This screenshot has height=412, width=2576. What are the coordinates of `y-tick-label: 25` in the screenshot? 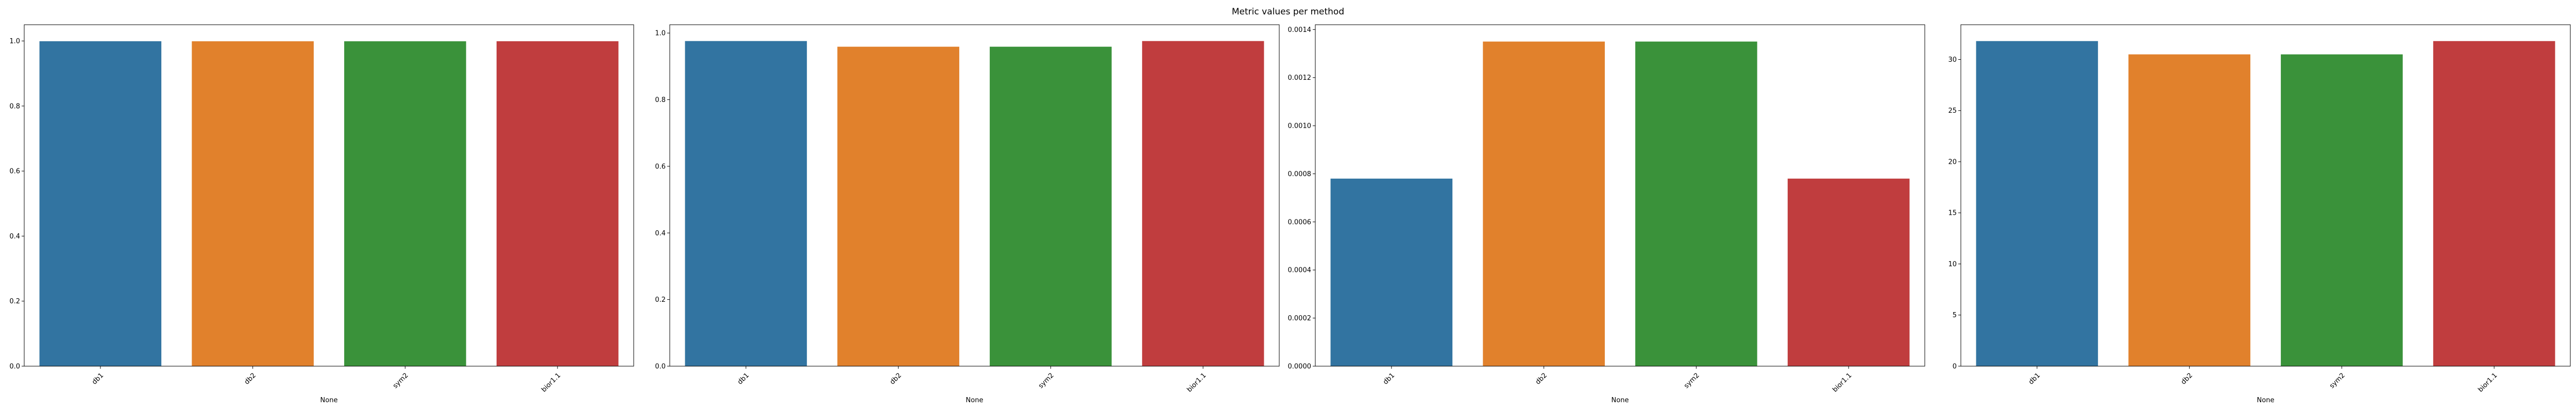 It's located at (1953, 111).